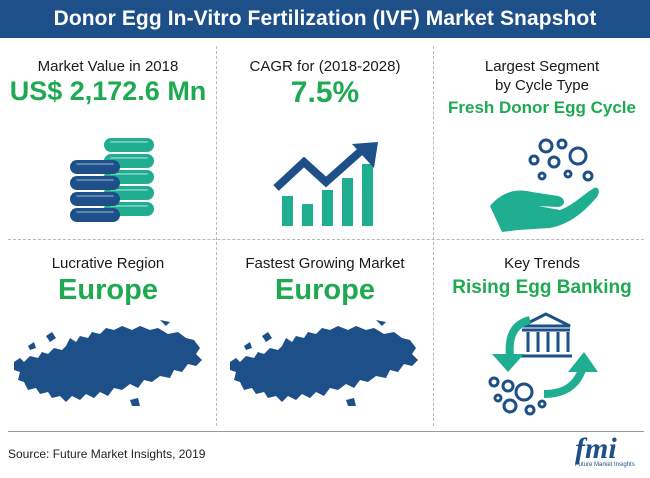 The width and height of the screenshot is (650, 478). I want to click on largest-segment-value: Fresh Donor Egg Cycle, so click(542, 107).